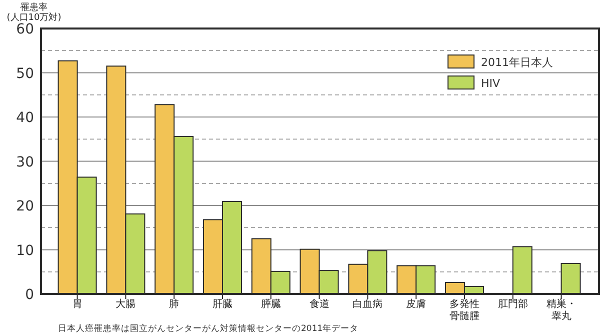 The width and height of the screenshot is (601, 336). Describe the element at coordinates (29, 295) in the screenshot. I see `y-tick-label: 0` at that location.